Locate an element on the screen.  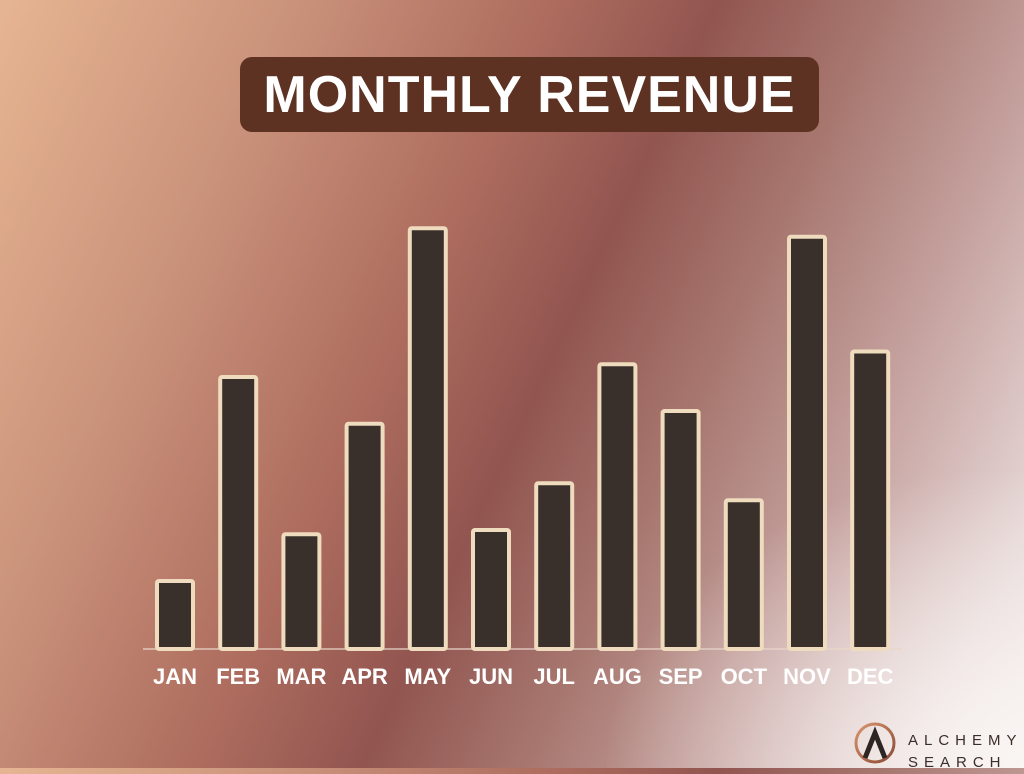
bar-jan is located at coordinates (175, 615).